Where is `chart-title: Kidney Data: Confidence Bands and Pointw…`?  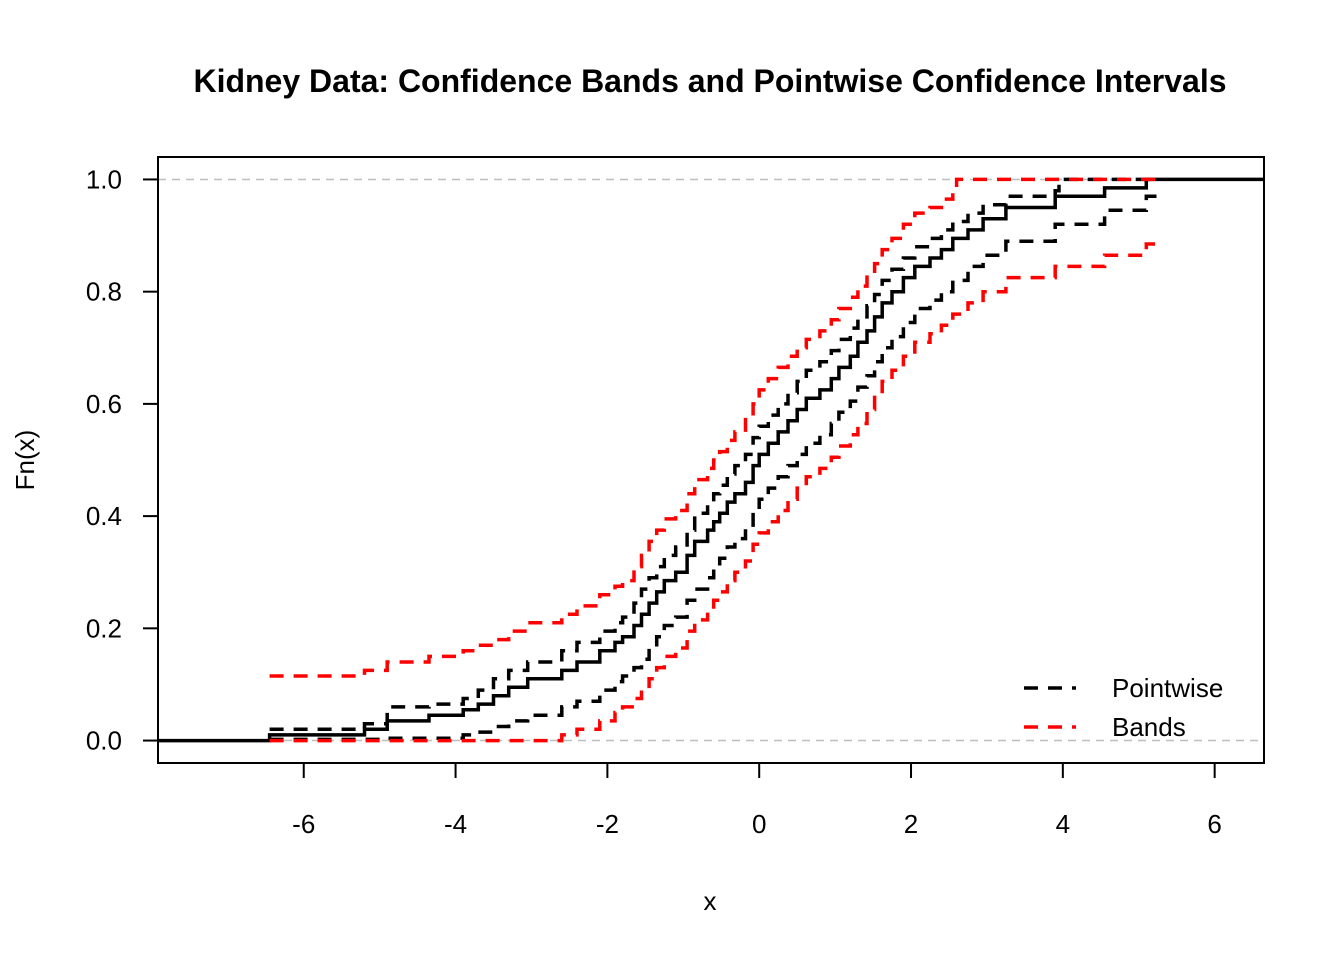
chart-title: Kidney Data: Confidence Bands and Pointw… is located at coordinates (709, 81).